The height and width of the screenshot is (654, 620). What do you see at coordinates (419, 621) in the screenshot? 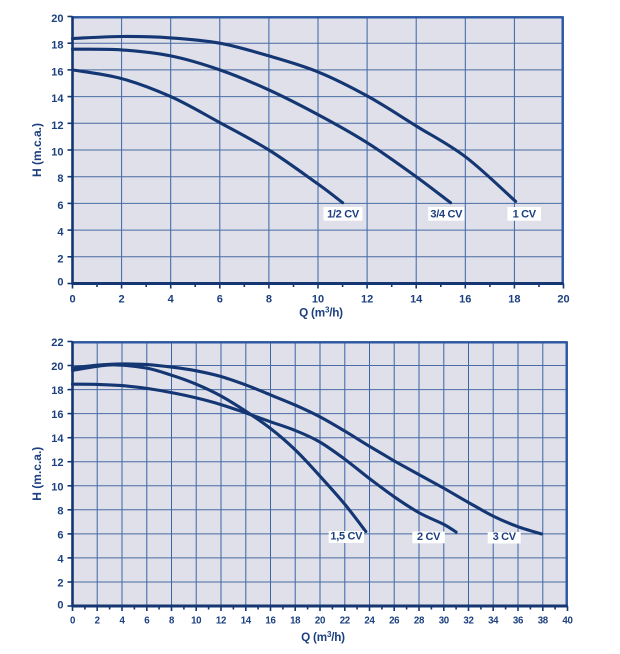
I see `svg-text: 28` at bounding box center [419, 621].